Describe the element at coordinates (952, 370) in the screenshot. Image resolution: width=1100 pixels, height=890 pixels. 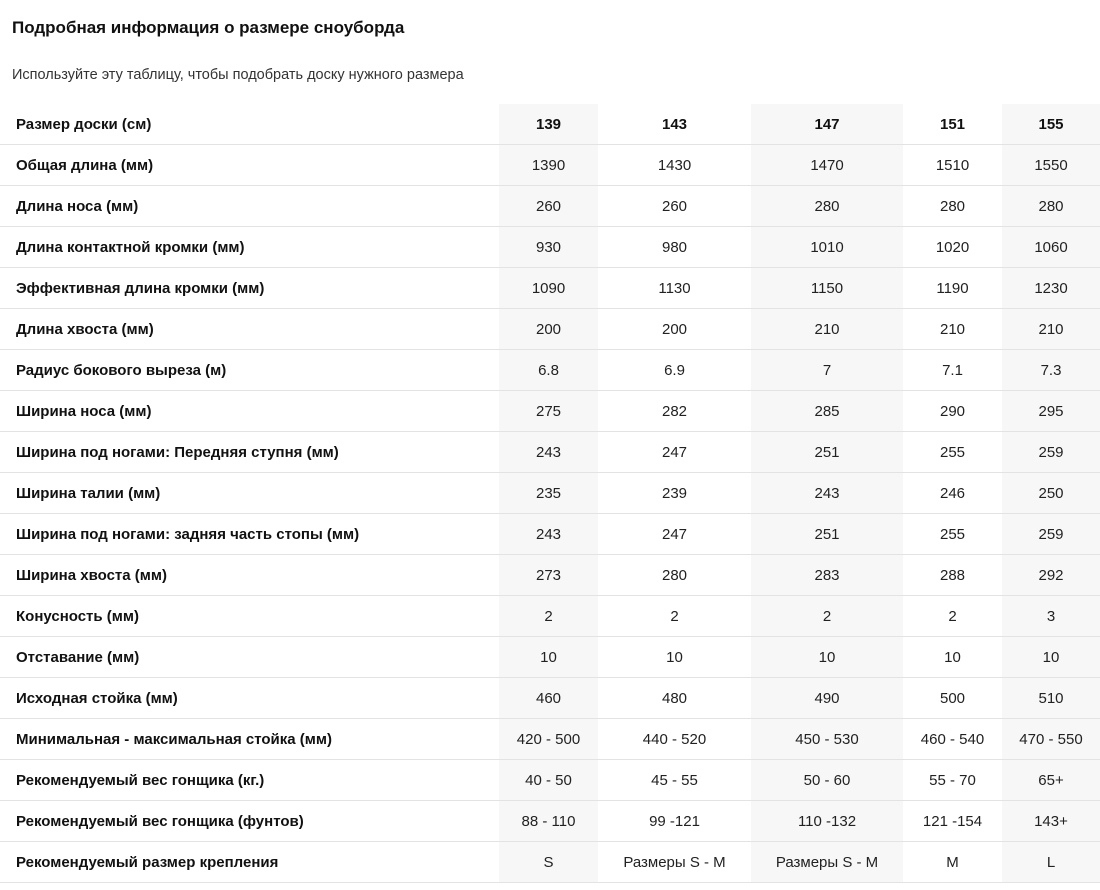
I see `cell-value: 7.1` at that location.